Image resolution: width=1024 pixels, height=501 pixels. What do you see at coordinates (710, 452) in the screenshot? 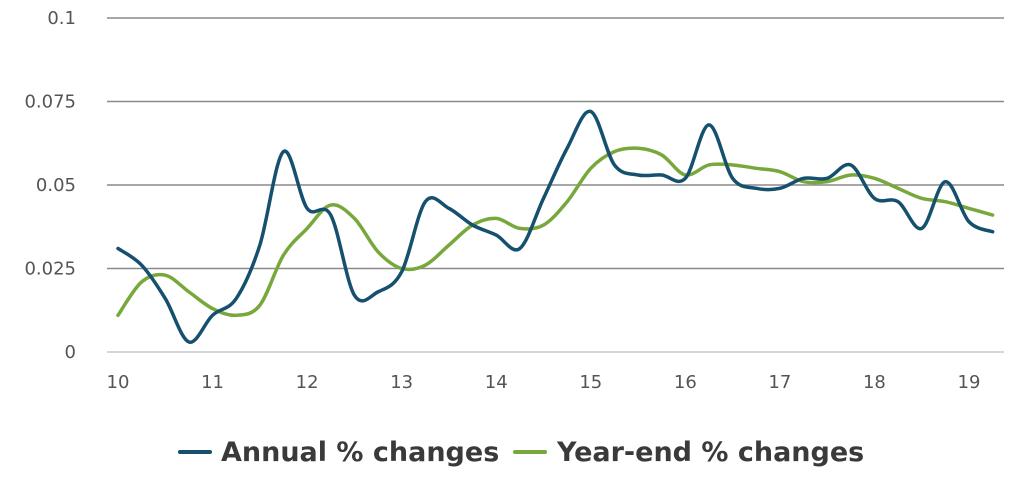
I see `legend-label: Year-end % changes` at bounding box center [710, 452].